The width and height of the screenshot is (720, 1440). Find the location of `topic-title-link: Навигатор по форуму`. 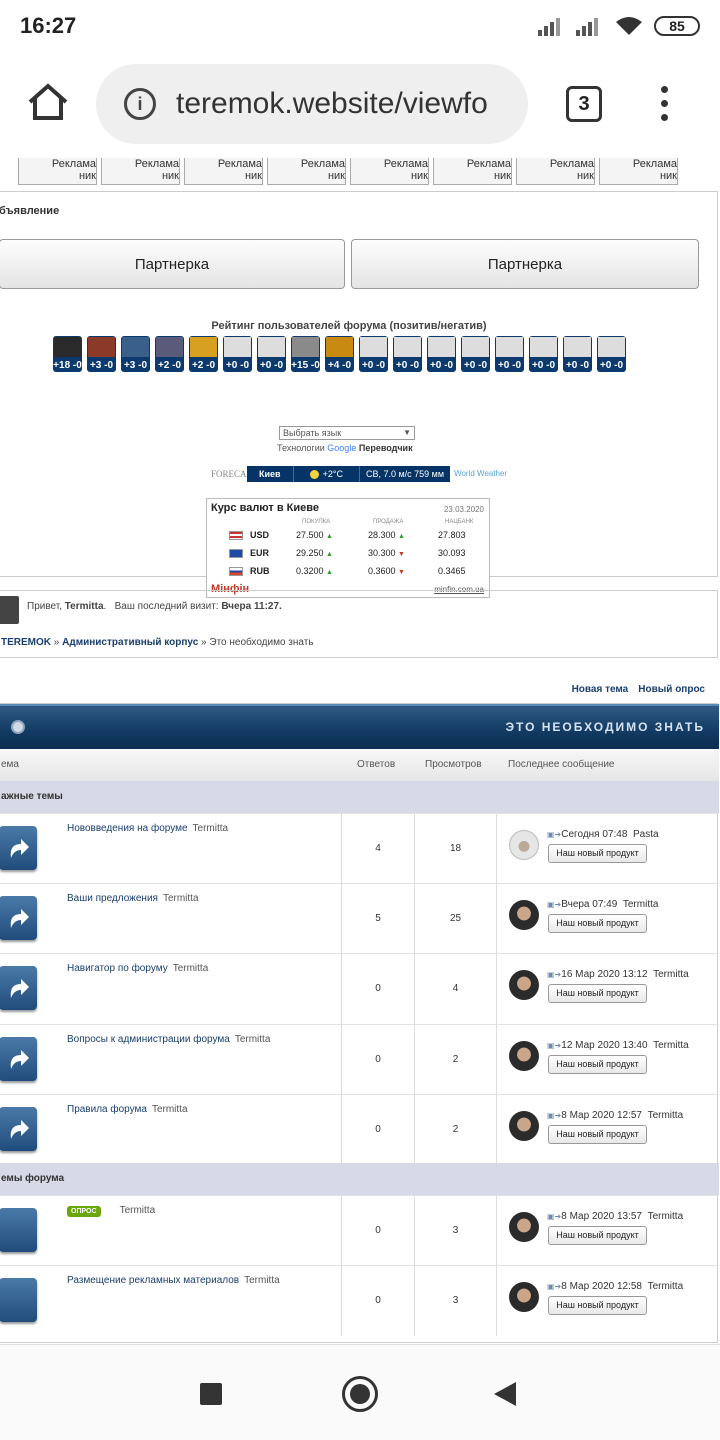

topic-title-link: Навигатор по форуму is located at coordinates (117, 968).